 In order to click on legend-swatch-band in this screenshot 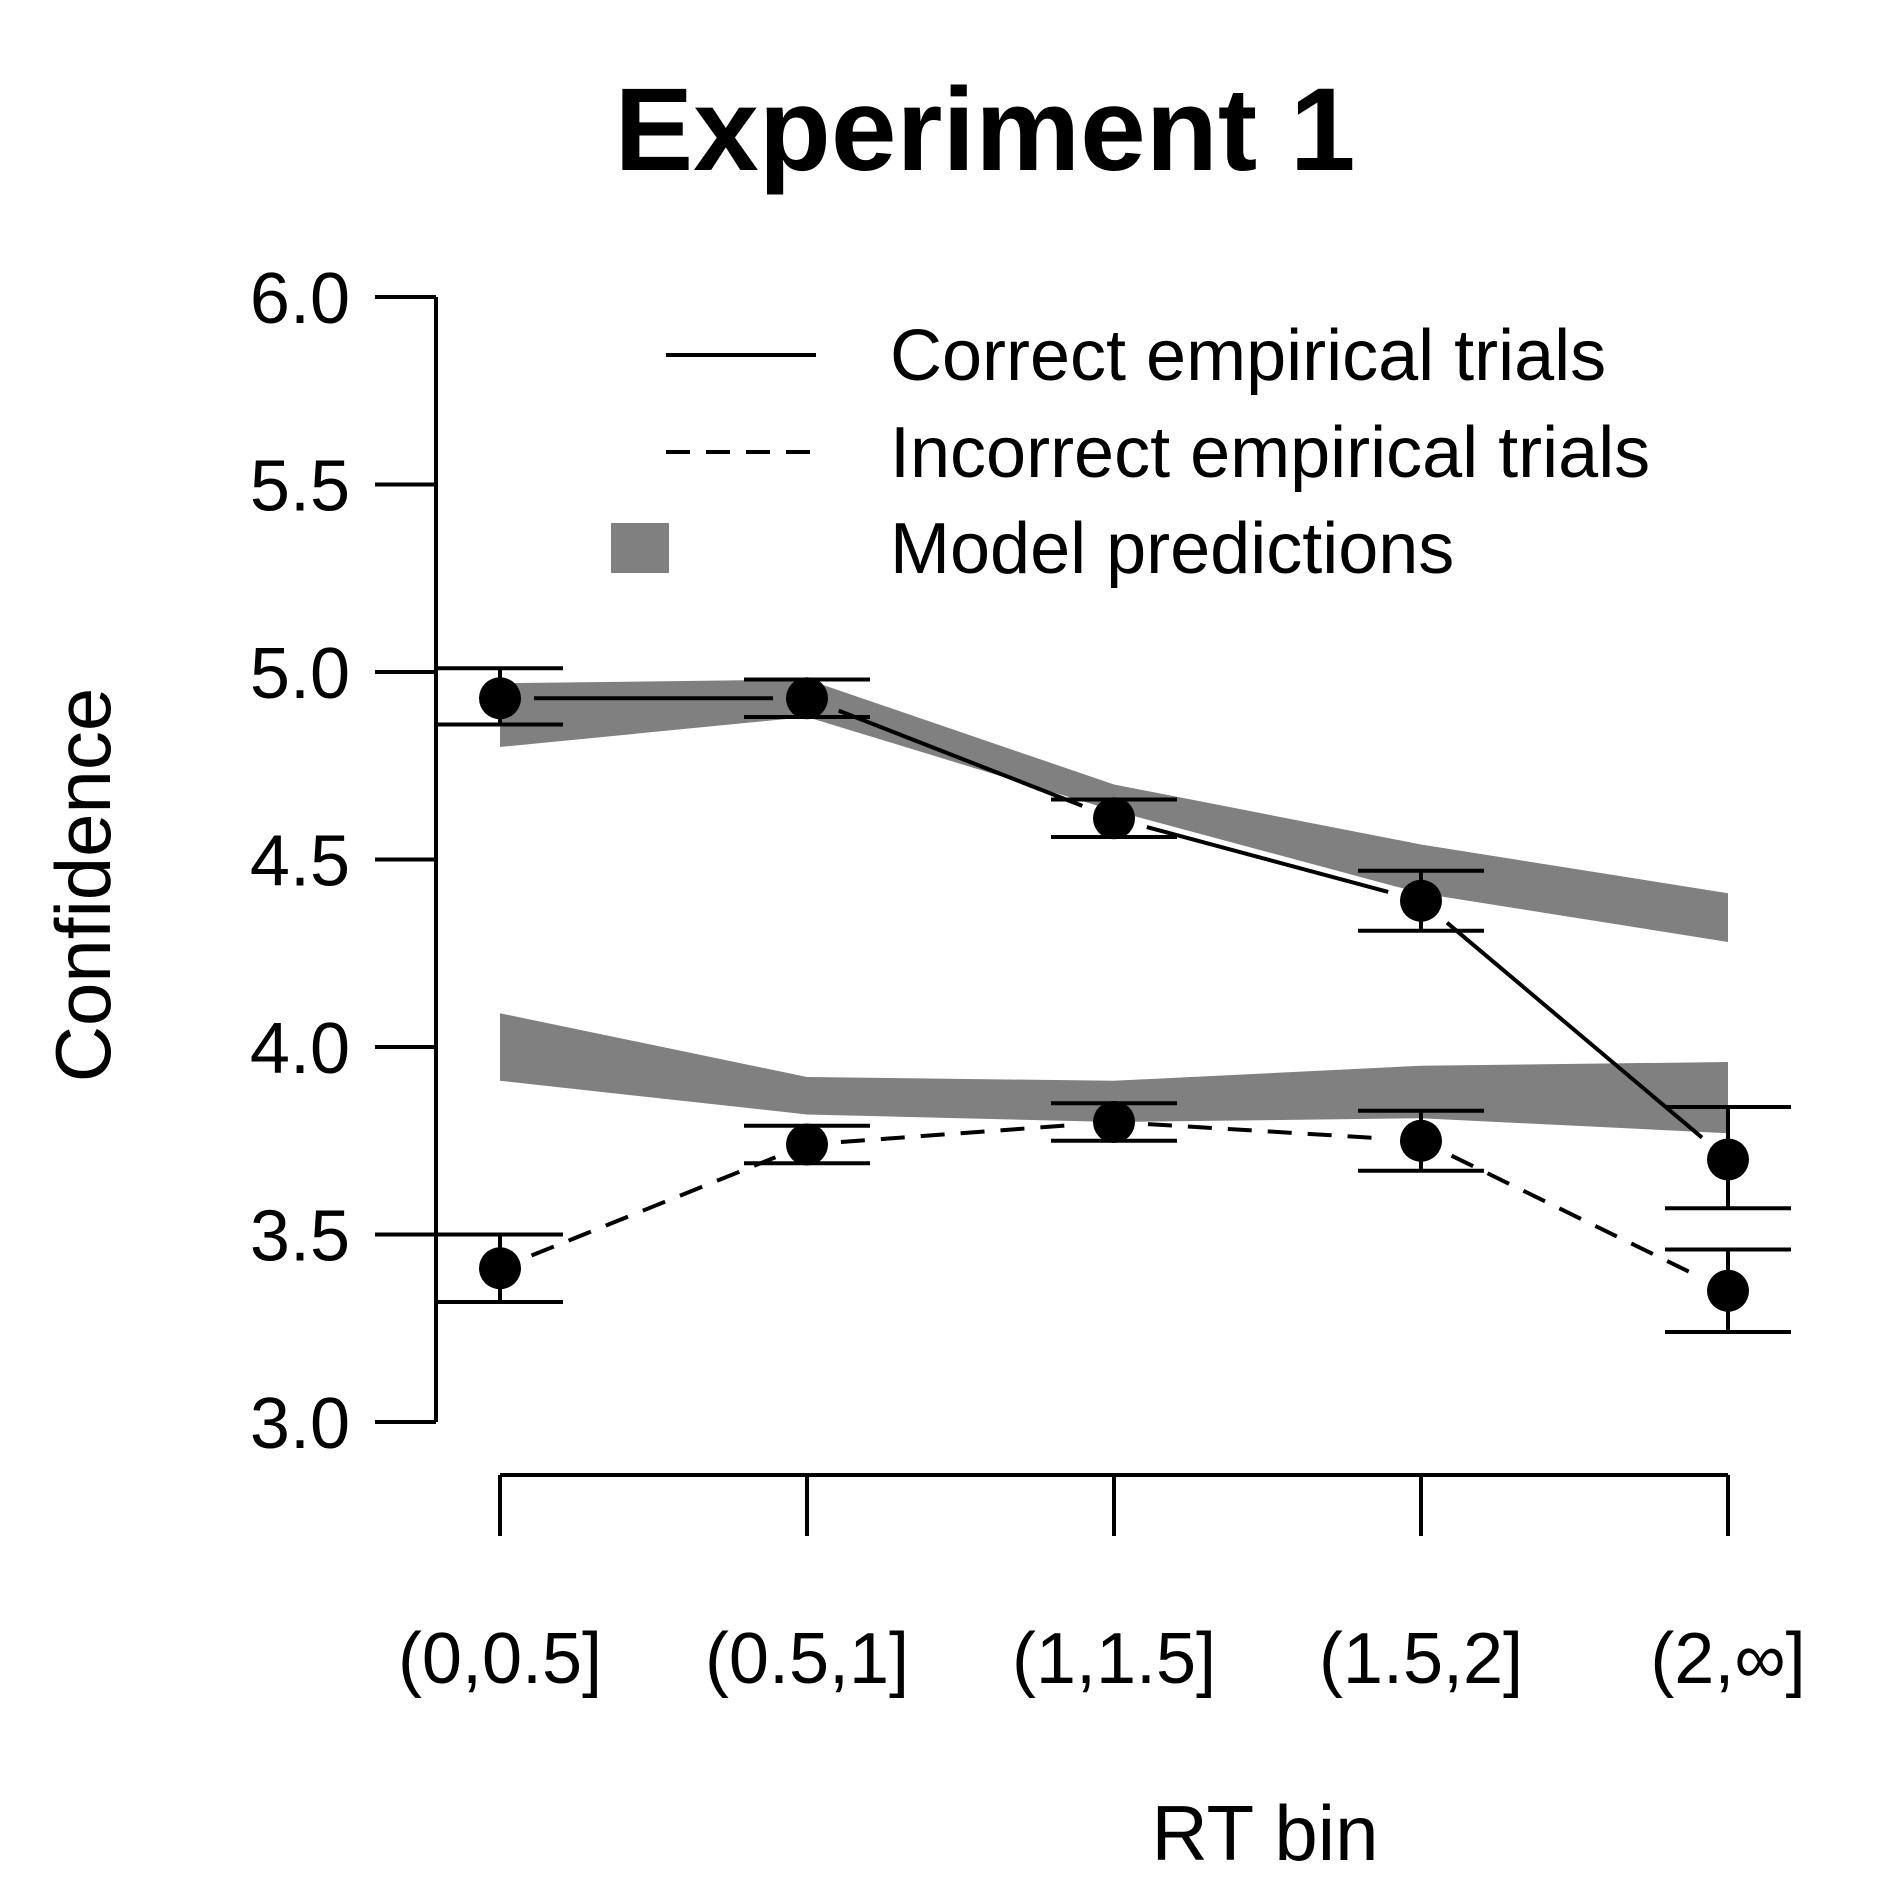, I will do `click(640, 548)`.